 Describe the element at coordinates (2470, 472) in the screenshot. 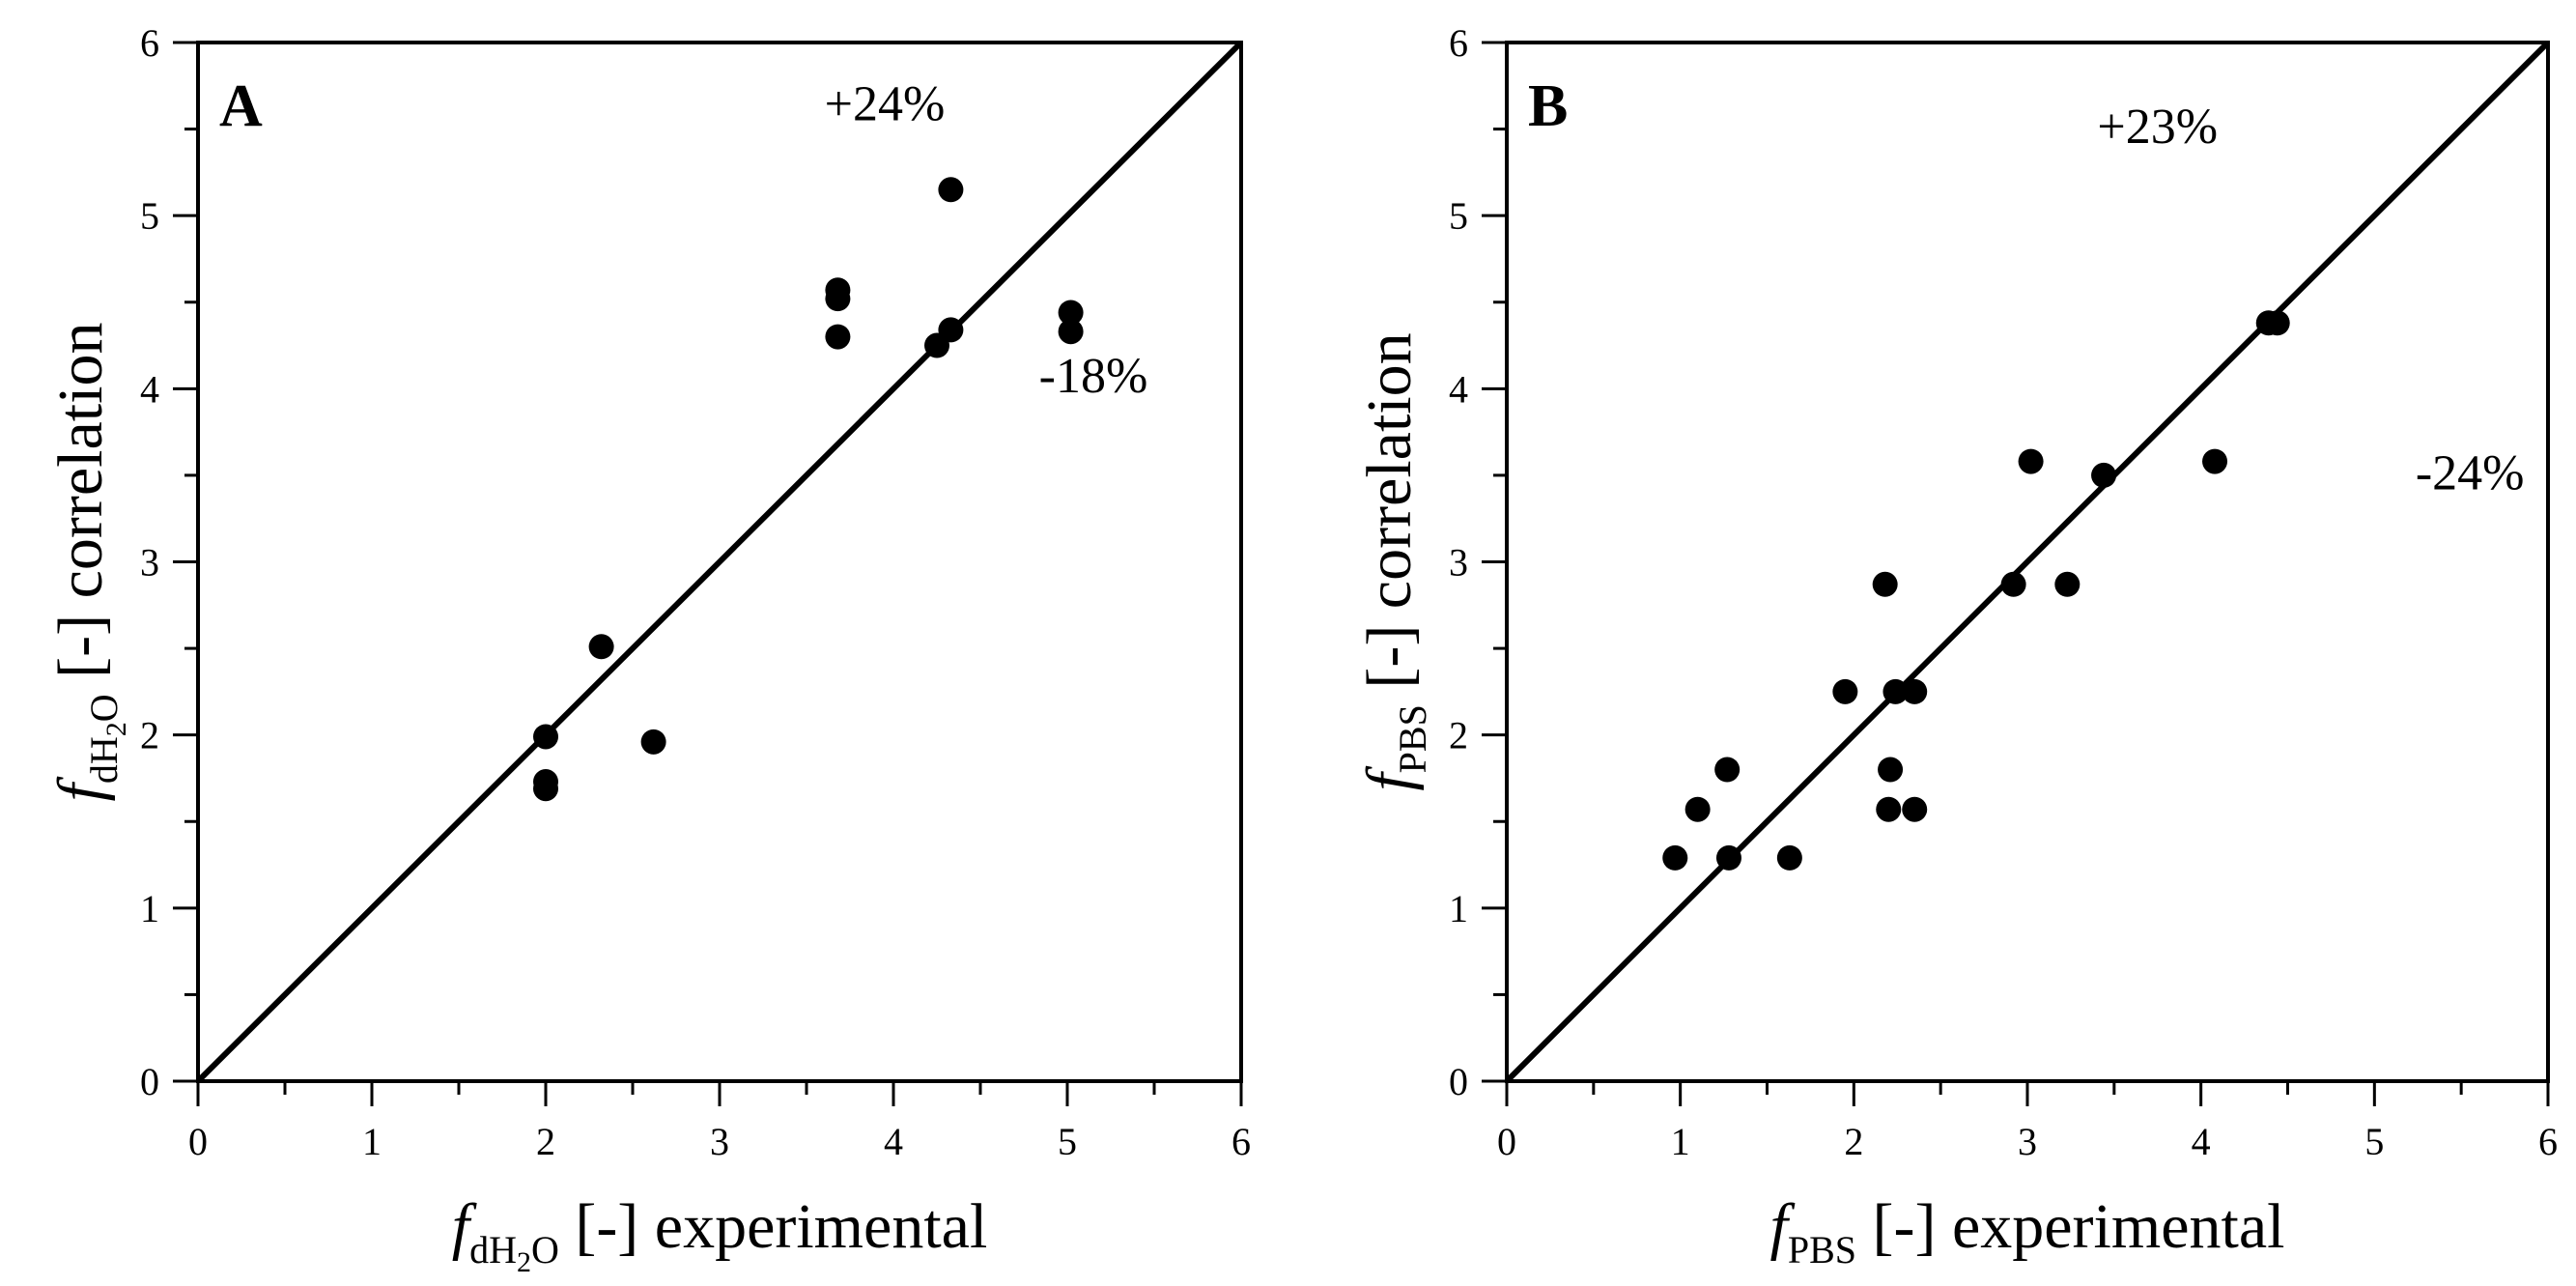

I see `annotation: -24%` at that location.